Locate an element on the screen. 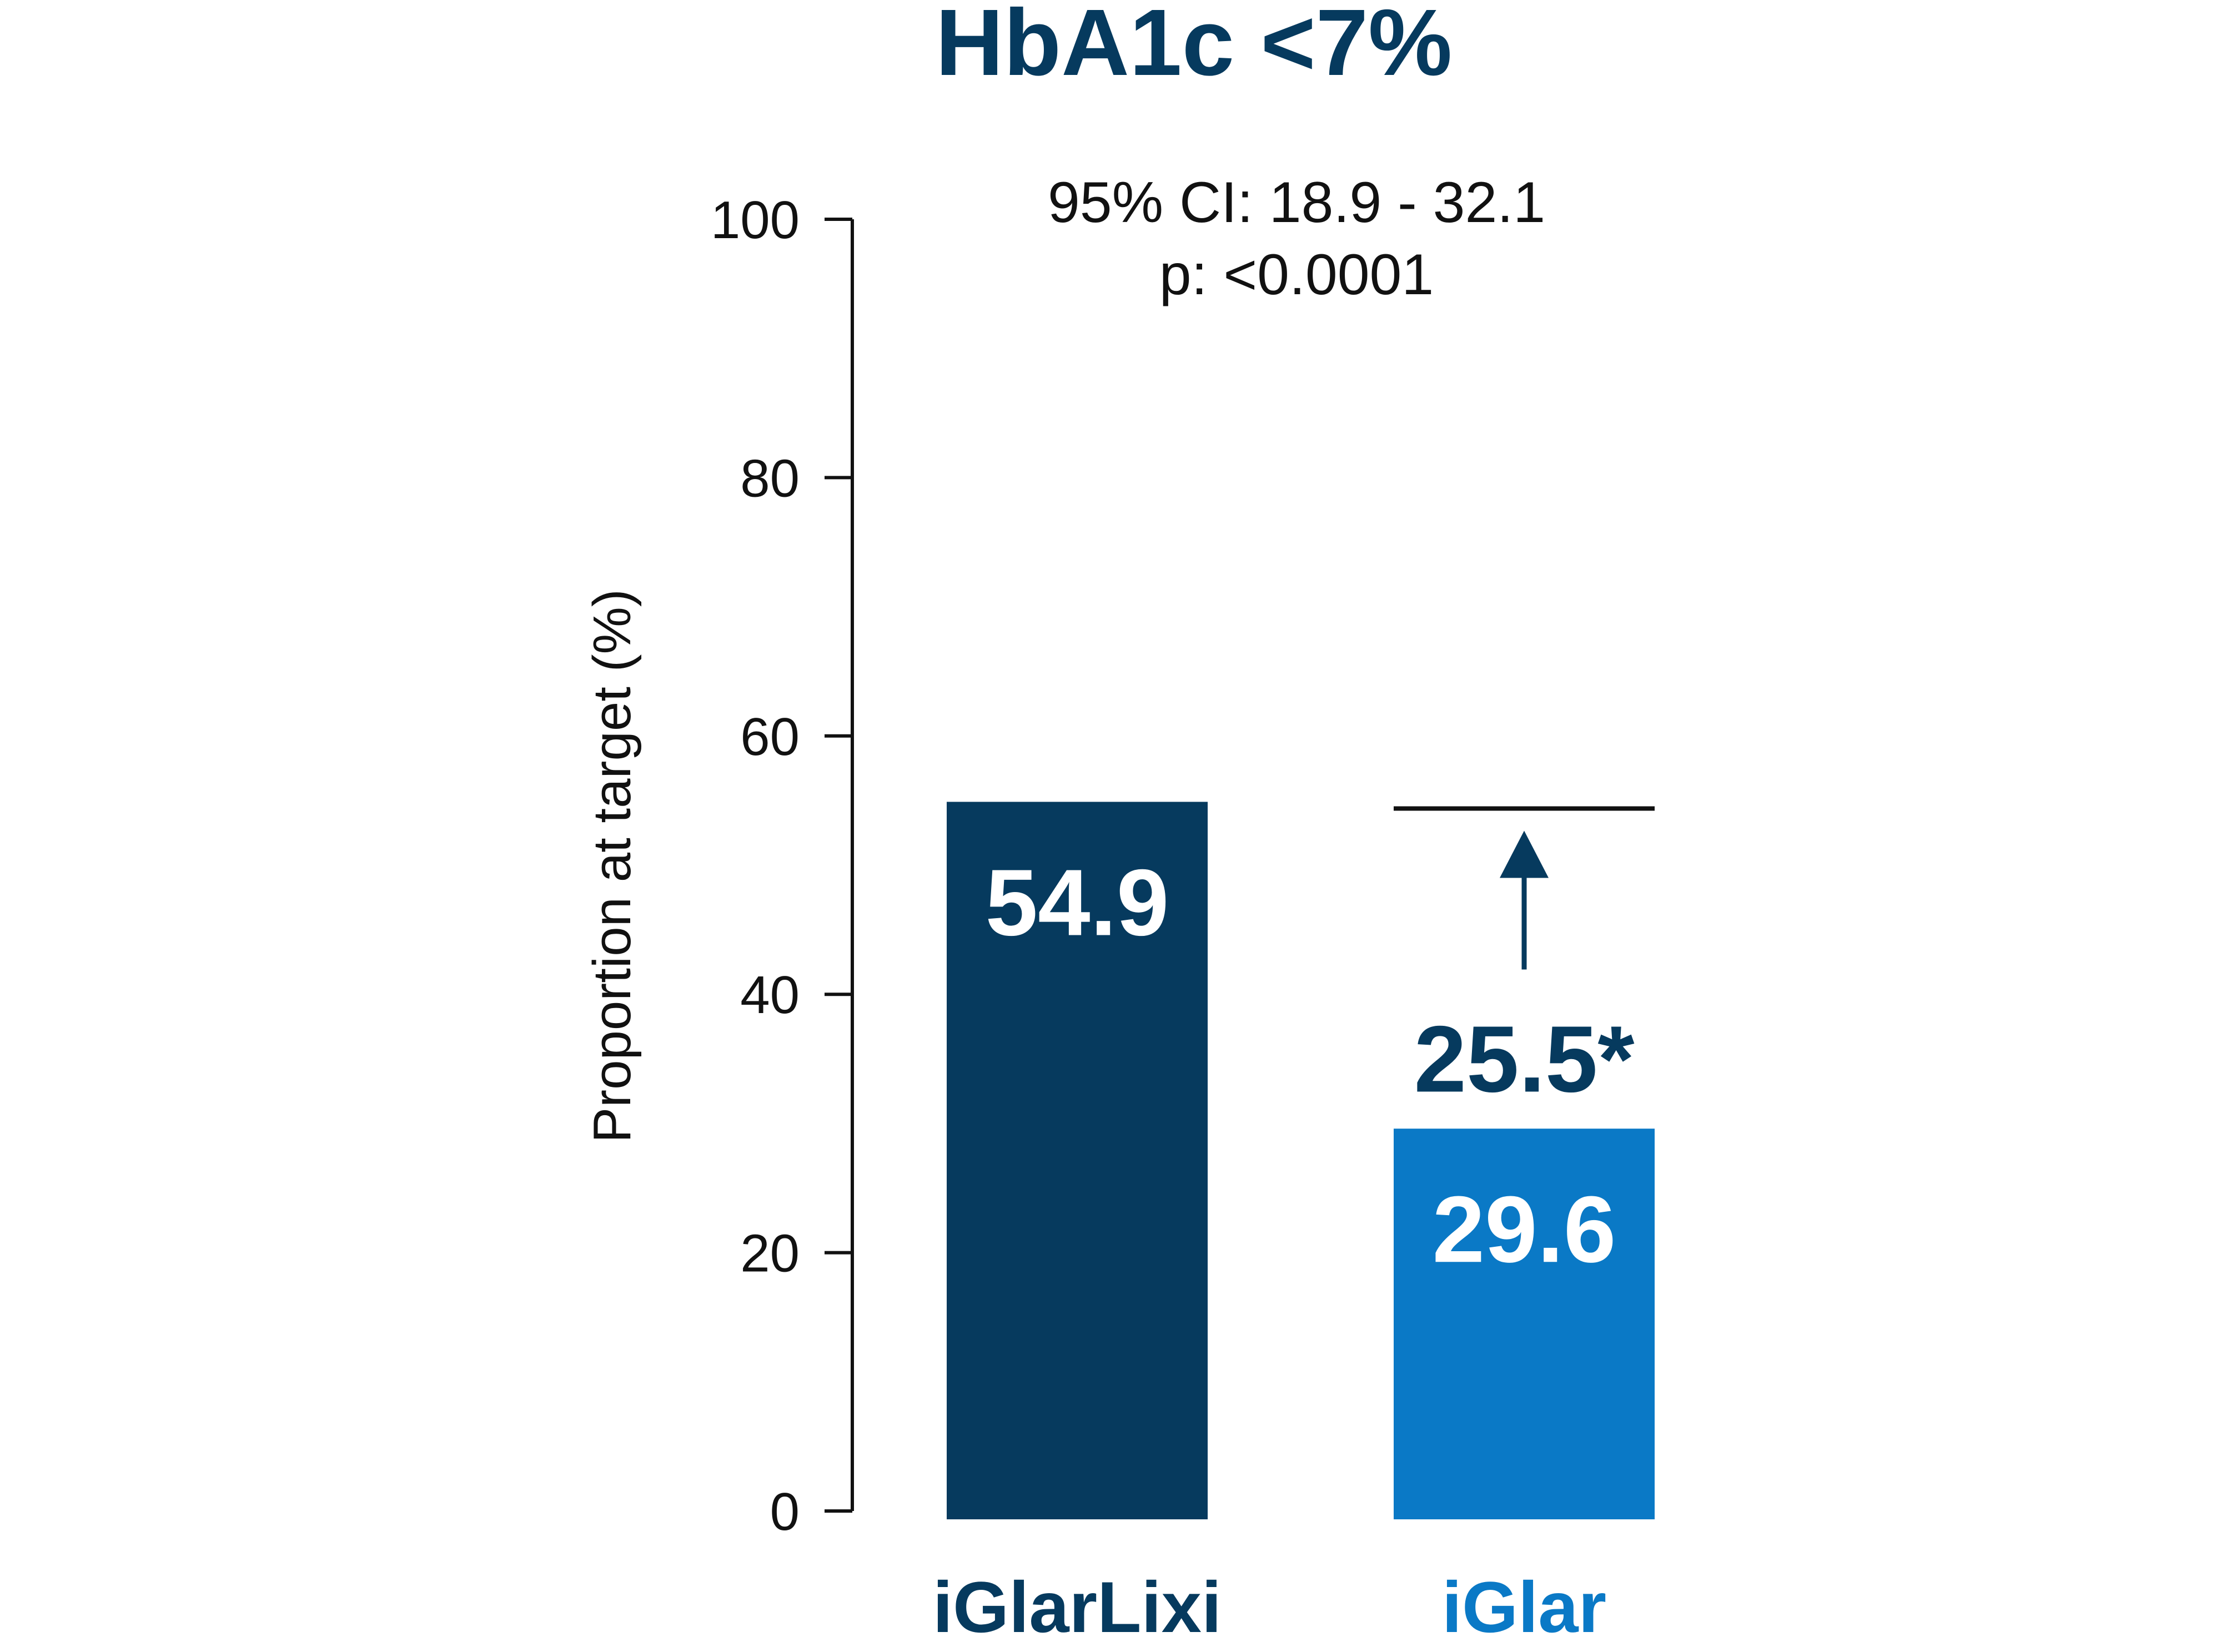 The image size is (2221, 1652). y-axis-label: Proportion at target (%) is located at coordinates (612, 866).